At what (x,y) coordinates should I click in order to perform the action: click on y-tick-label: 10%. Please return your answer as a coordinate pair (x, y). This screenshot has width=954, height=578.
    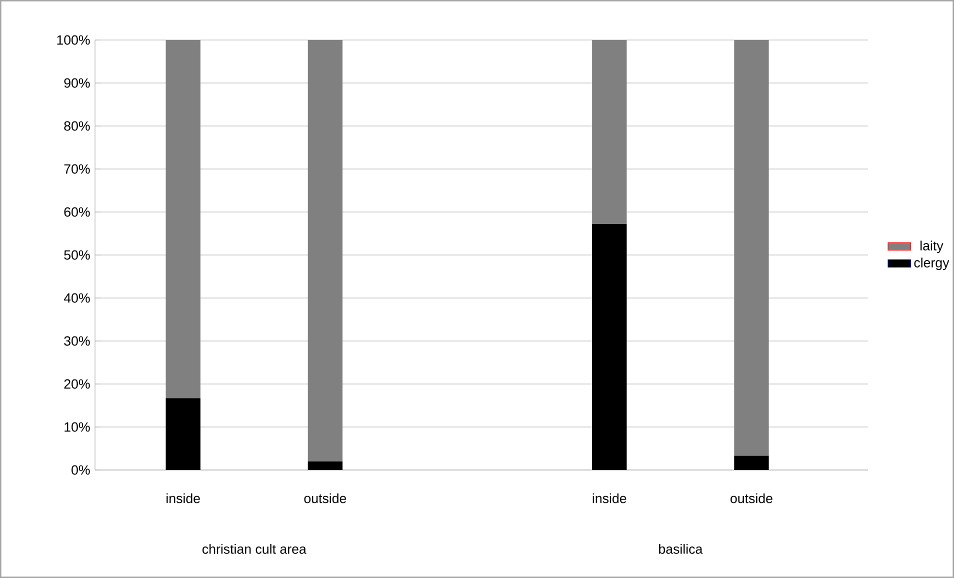
    Looking at the image, I should click on (77, 427).